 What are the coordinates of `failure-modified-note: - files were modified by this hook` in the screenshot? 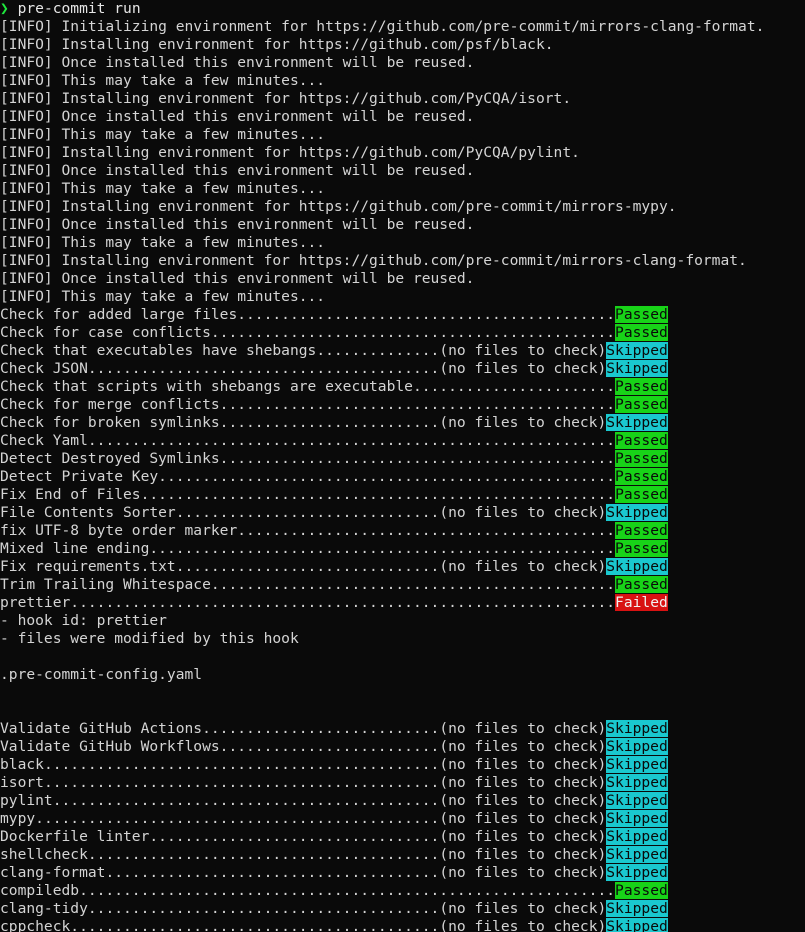 It's located at (149, 638).